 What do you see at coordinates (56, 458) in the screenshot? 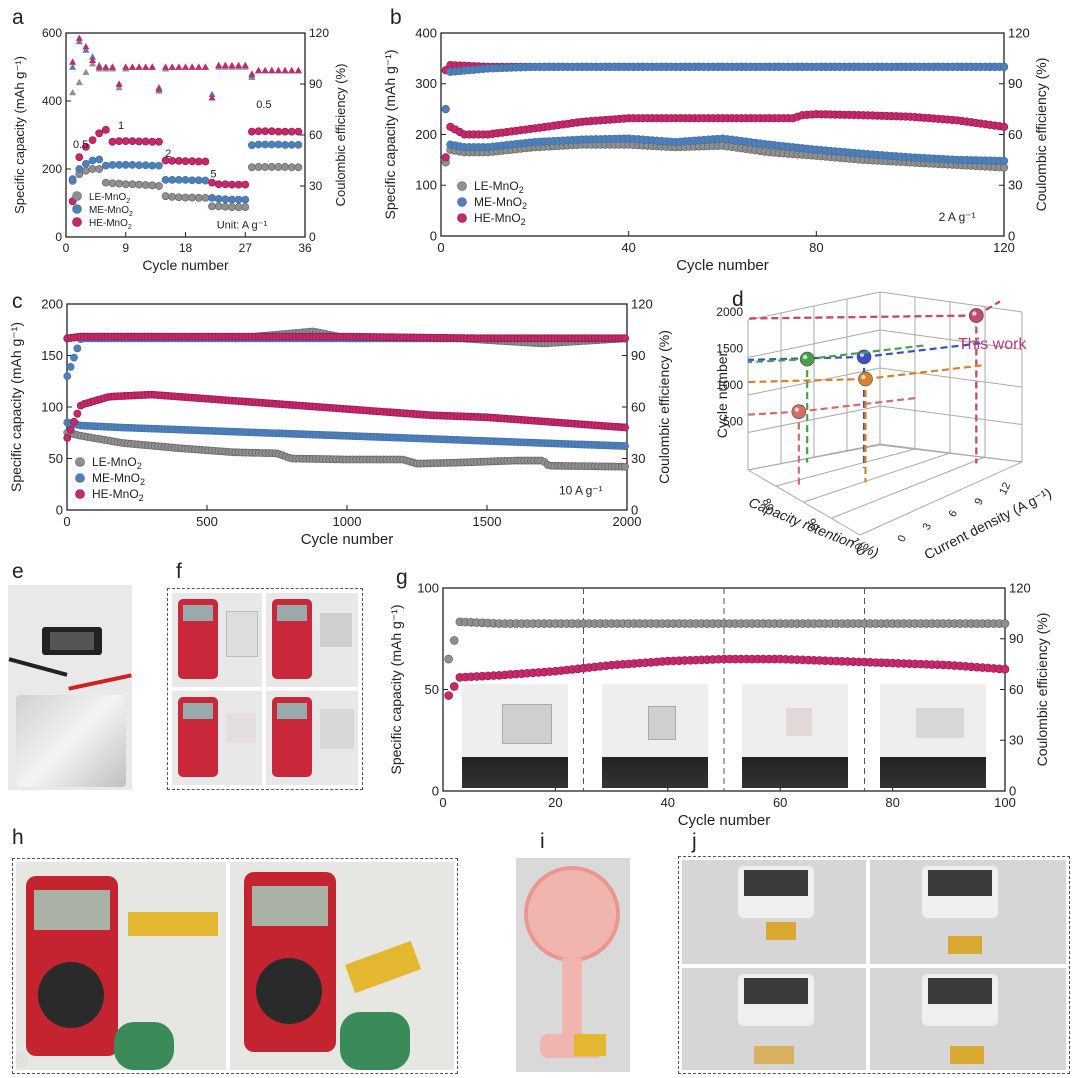
I see `y-tick-label: 50` at bounding box center [56, 458].